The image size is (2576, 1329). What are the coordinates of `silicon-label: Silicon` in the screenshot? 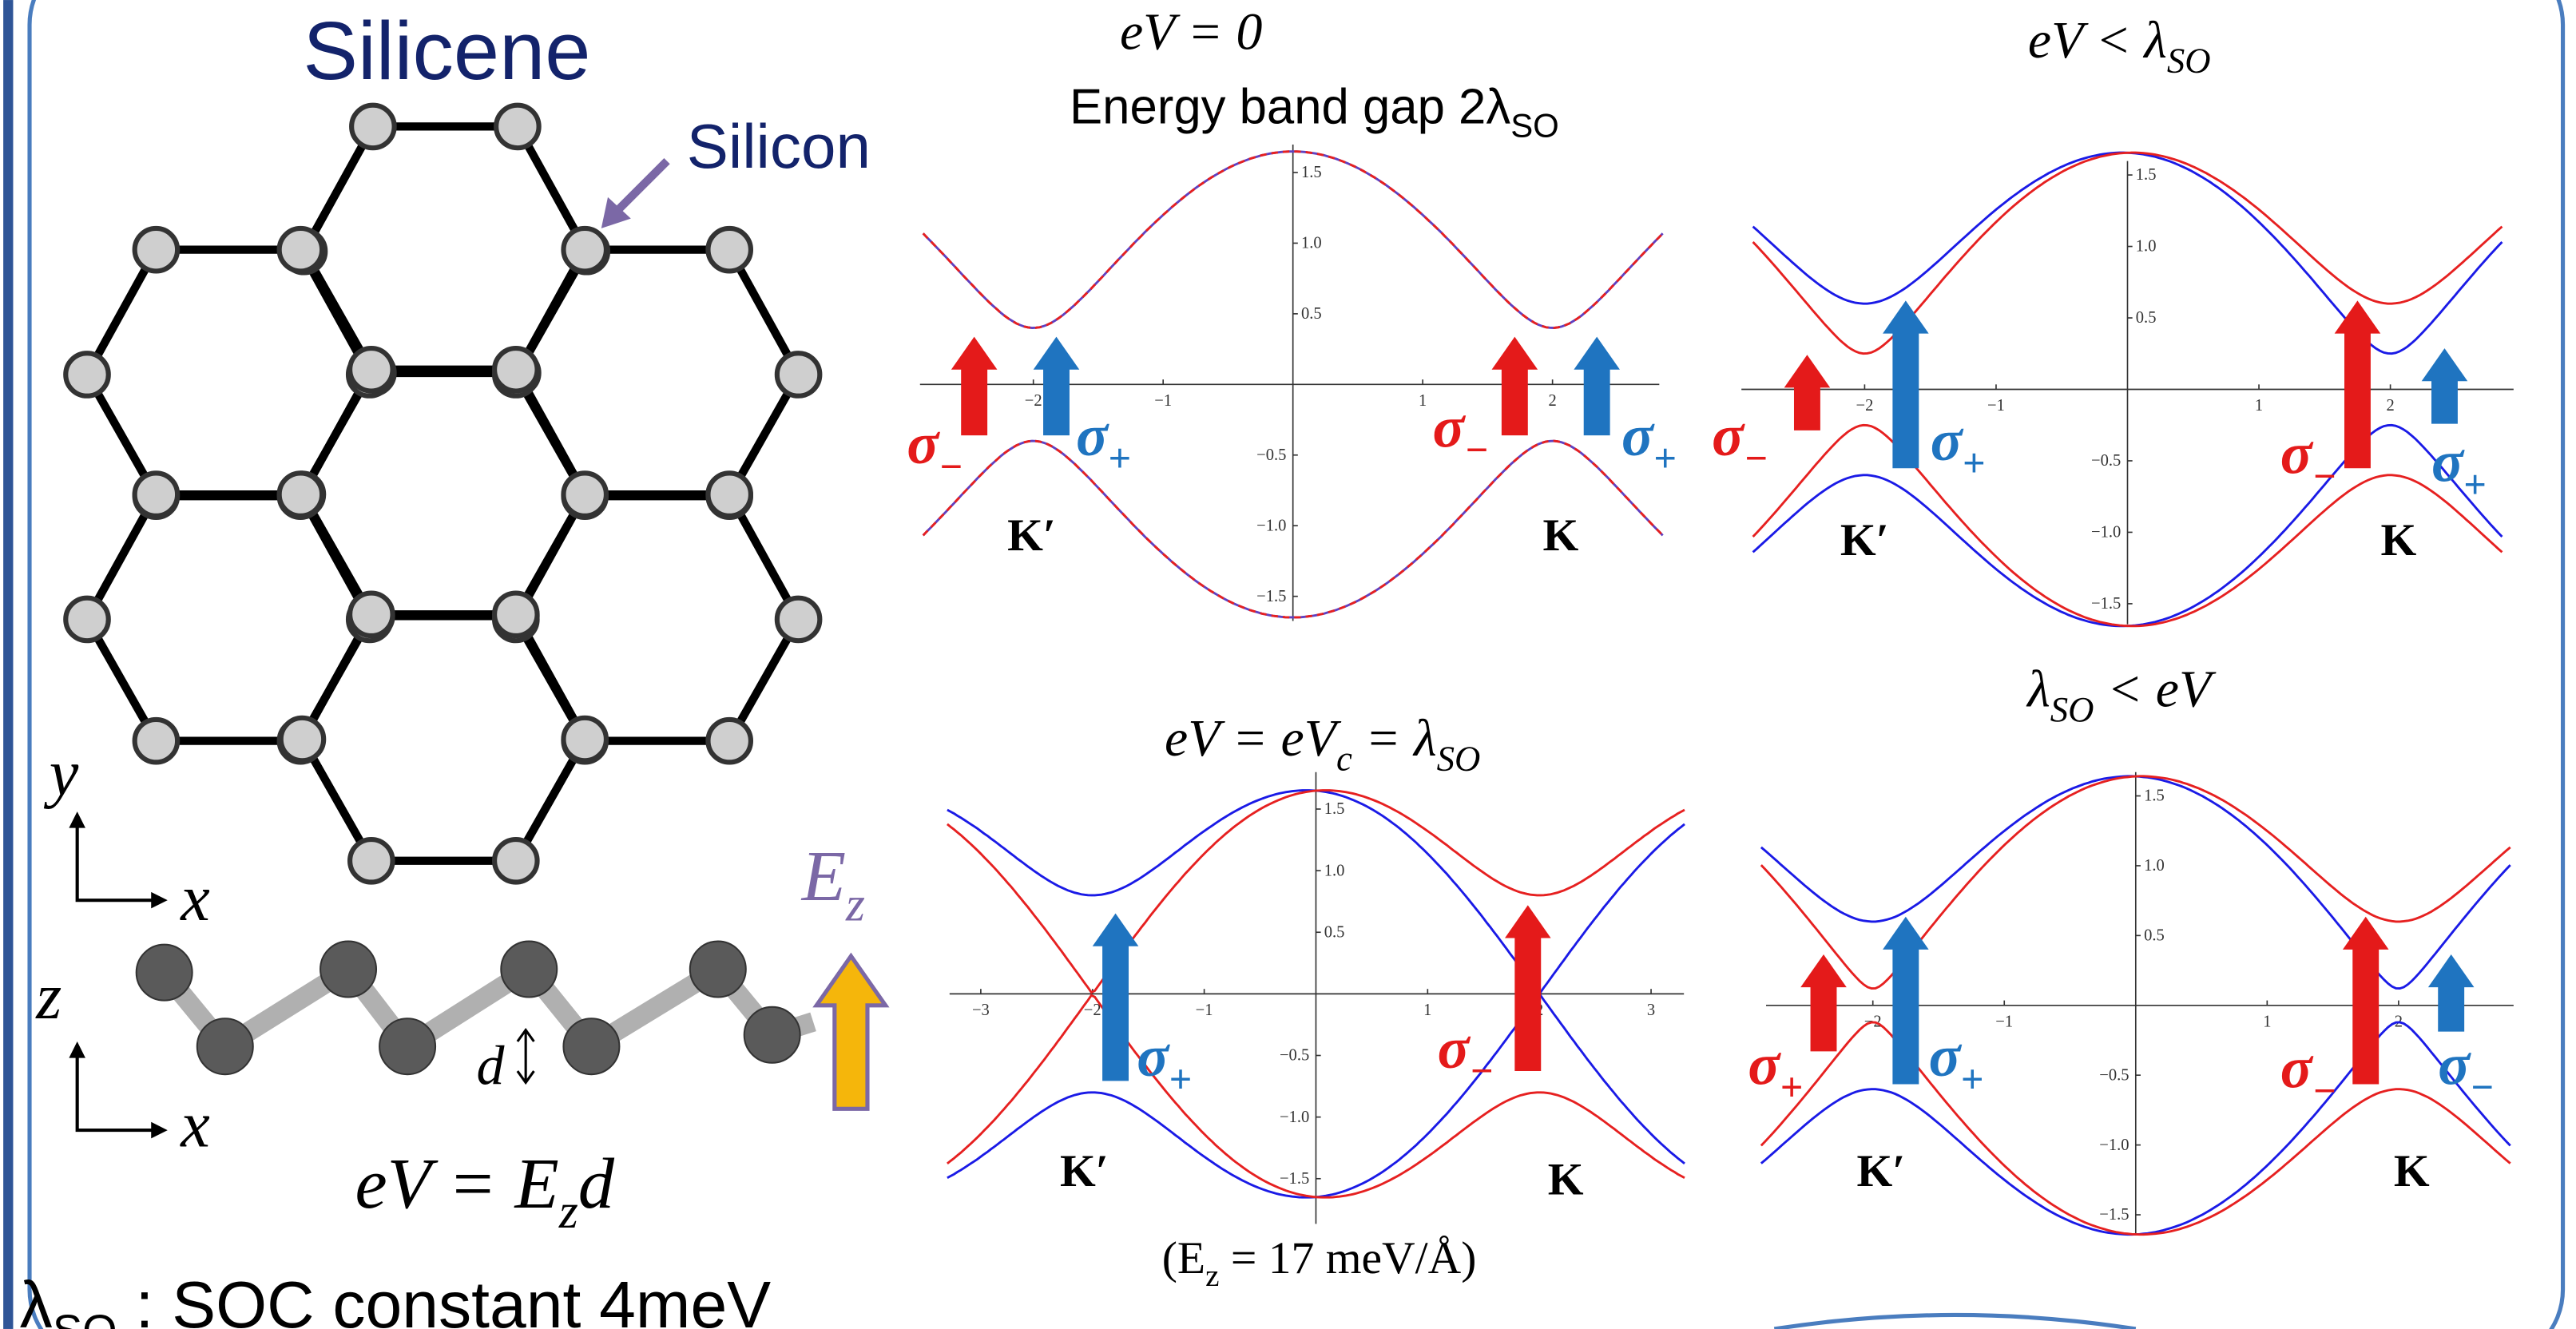 It's located at (779, 146).